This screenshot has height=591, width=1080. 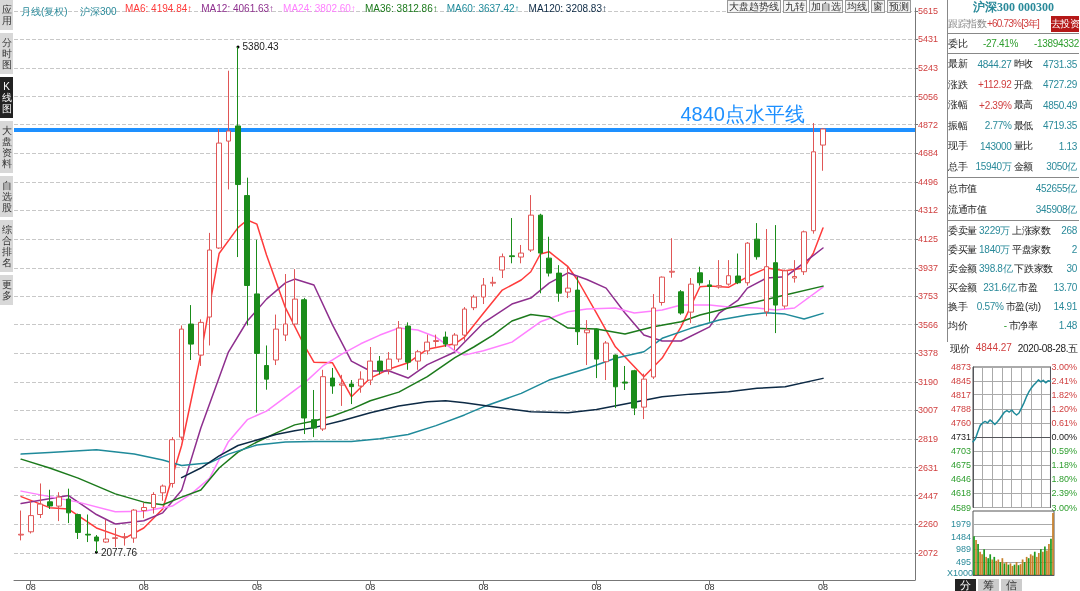 What do you see at coordinates (567, 8) in the screenshot?
I see `text: MA120: 3208.83↑` at bounding box center [567, 8].